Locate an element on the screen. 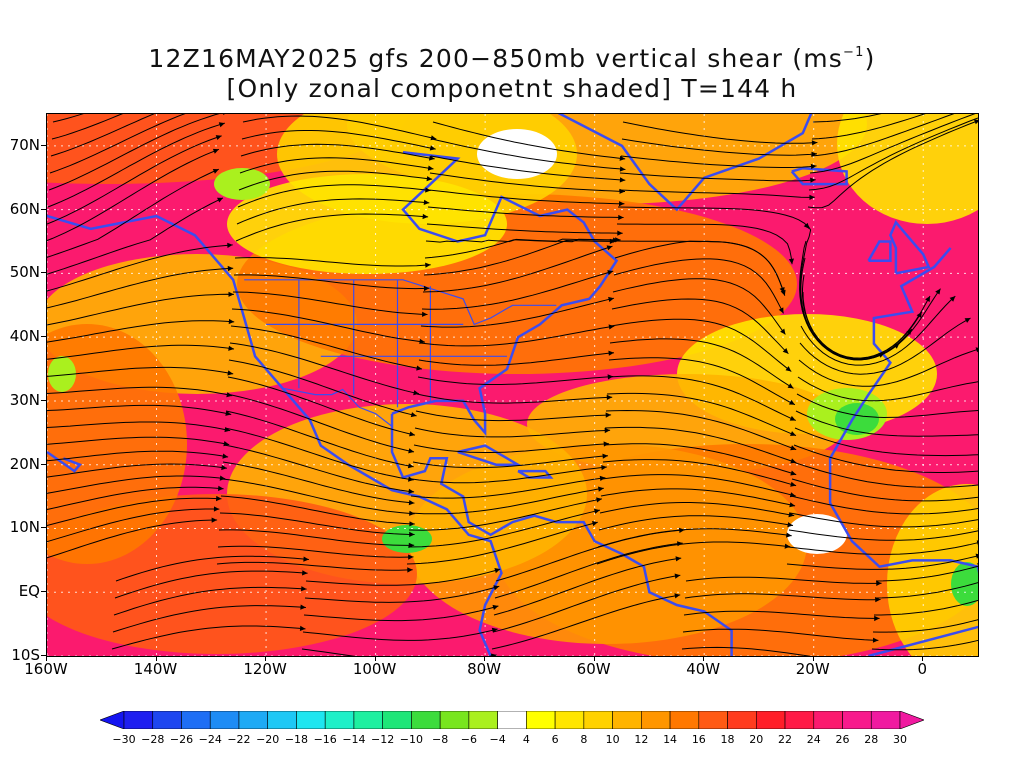 This screenshot has width=1024, height=768. colorbar-label: −20 is located at coordinates (268, 739).